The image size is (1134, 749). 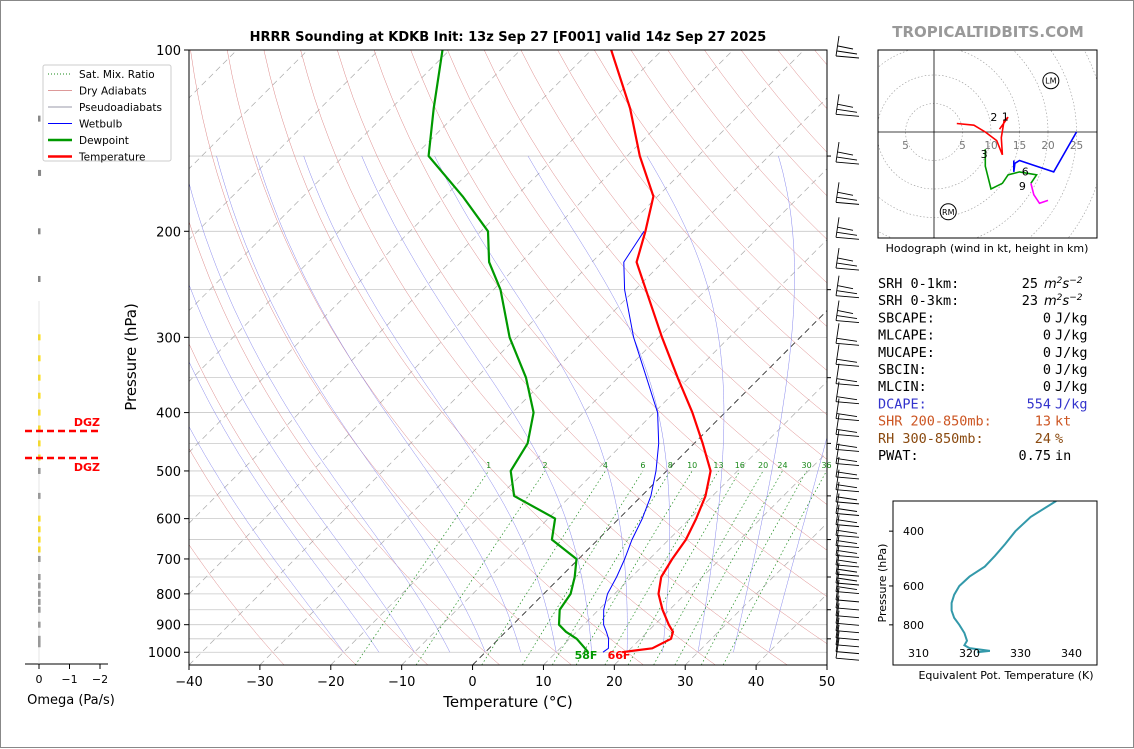 I want to click on omega-tick-label: −2, so click(x=100, y=679).